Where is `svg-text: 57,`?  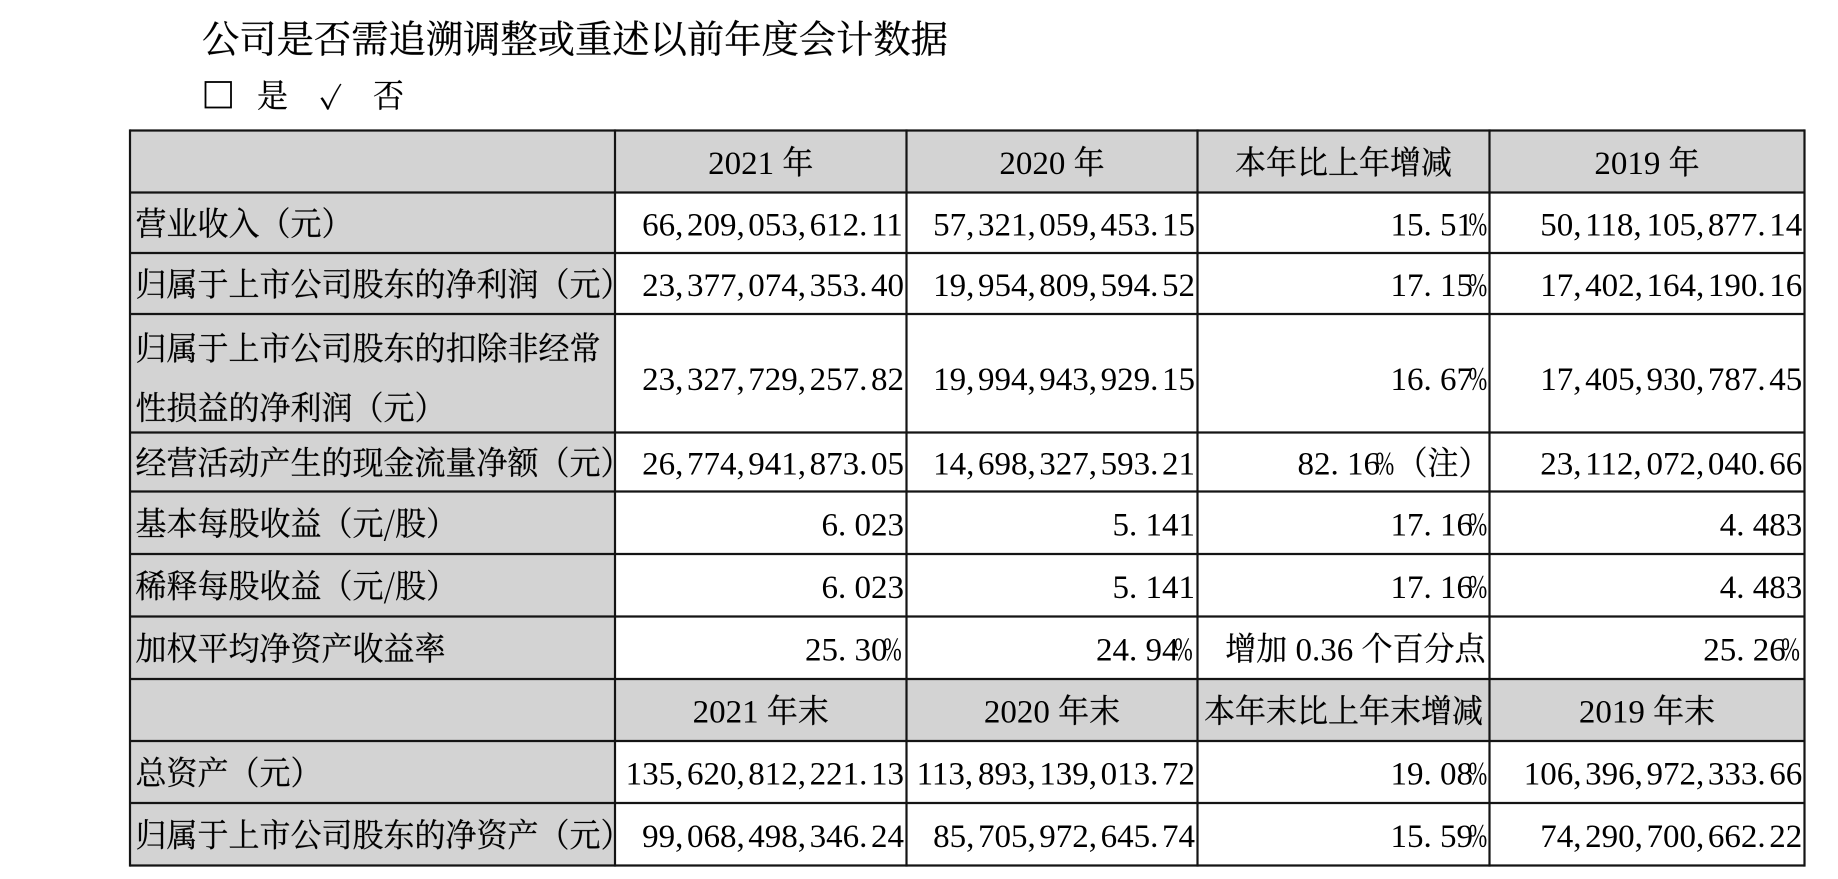 svg-text: 57, is located at coordinates (953, 225).